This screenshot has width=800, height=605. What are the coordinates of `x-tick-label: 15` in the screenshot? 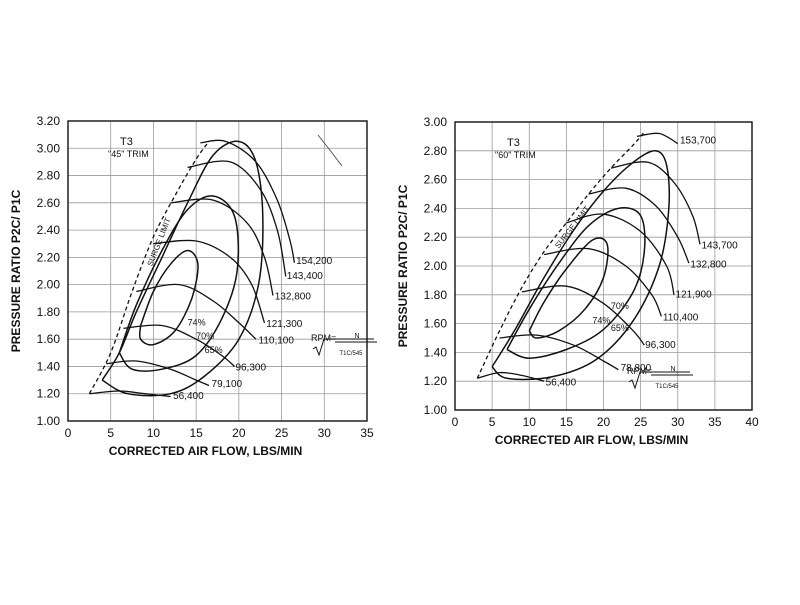 It's located at (196, 433).